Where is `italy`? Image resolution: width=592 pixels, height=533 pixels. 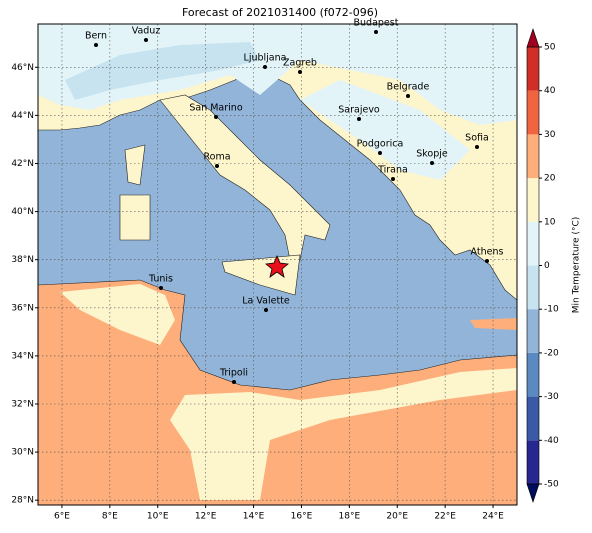 italy is located at coordinates (245, 177).